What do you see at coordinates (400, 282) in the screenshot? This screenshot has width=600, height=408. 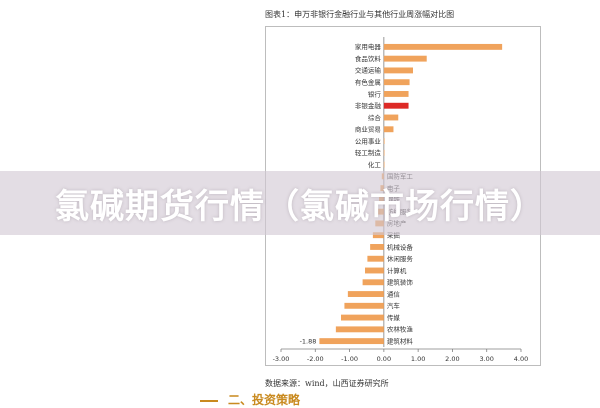 I see `category-label: 建筑装饰` at bounding box center [400, 282].